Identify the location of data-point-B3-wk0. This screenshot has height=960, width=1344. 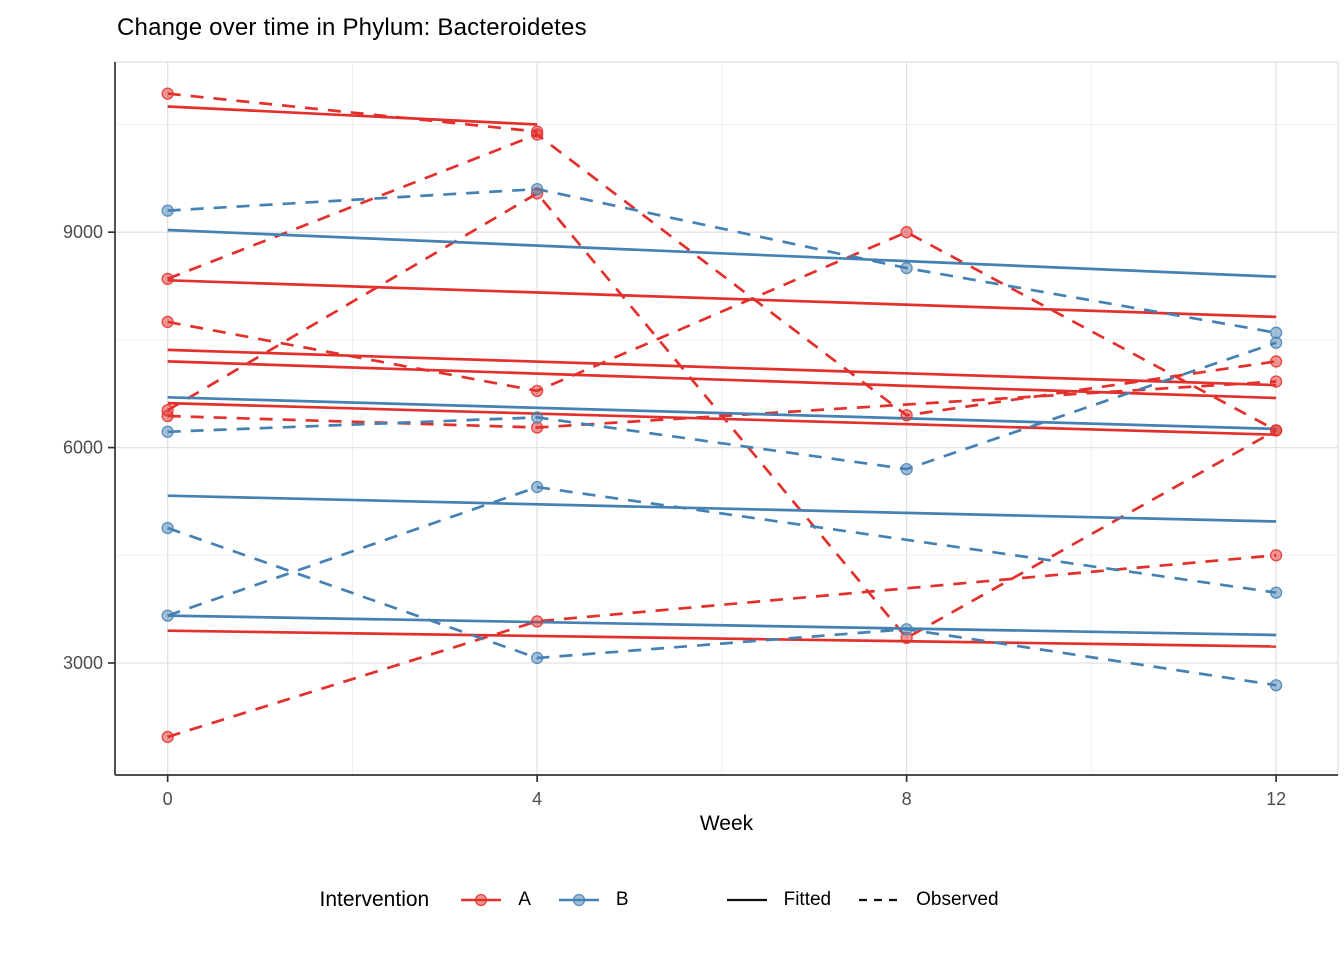
(167, 528).